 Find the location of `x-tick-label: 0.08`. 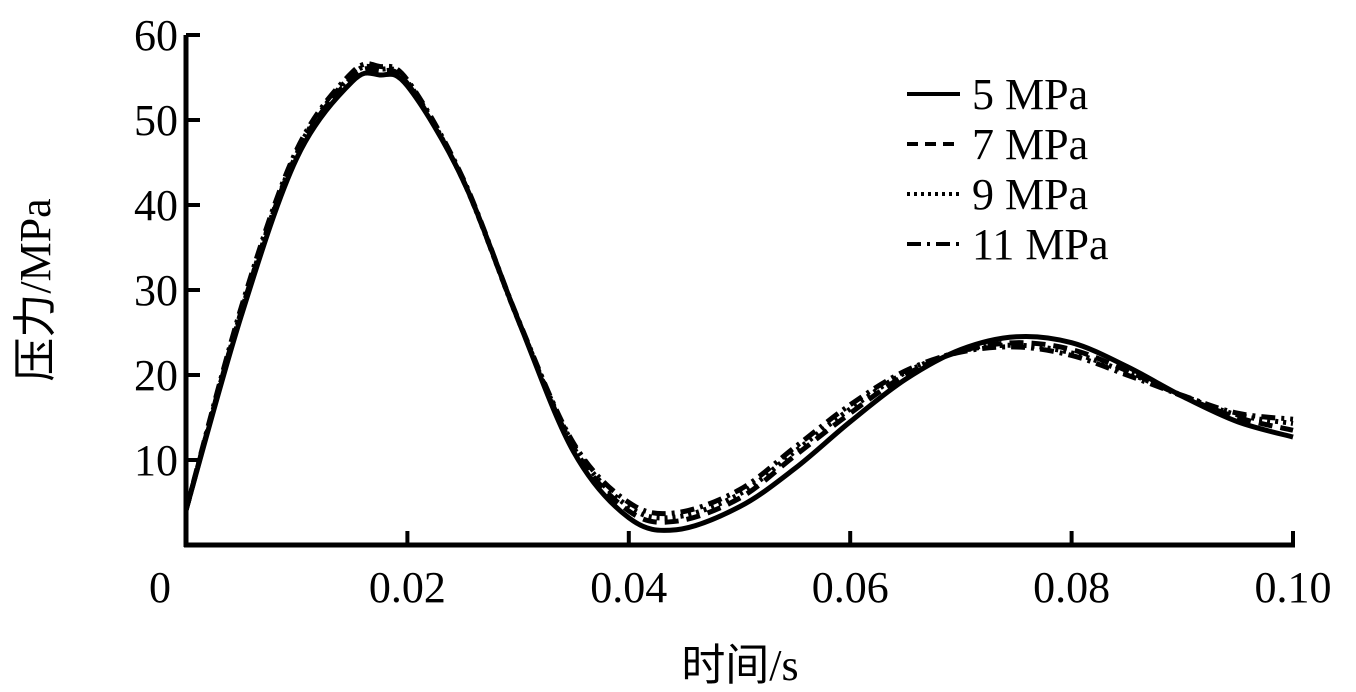

x-tick-label: 0.08 is located at coordinates (1071, 587).